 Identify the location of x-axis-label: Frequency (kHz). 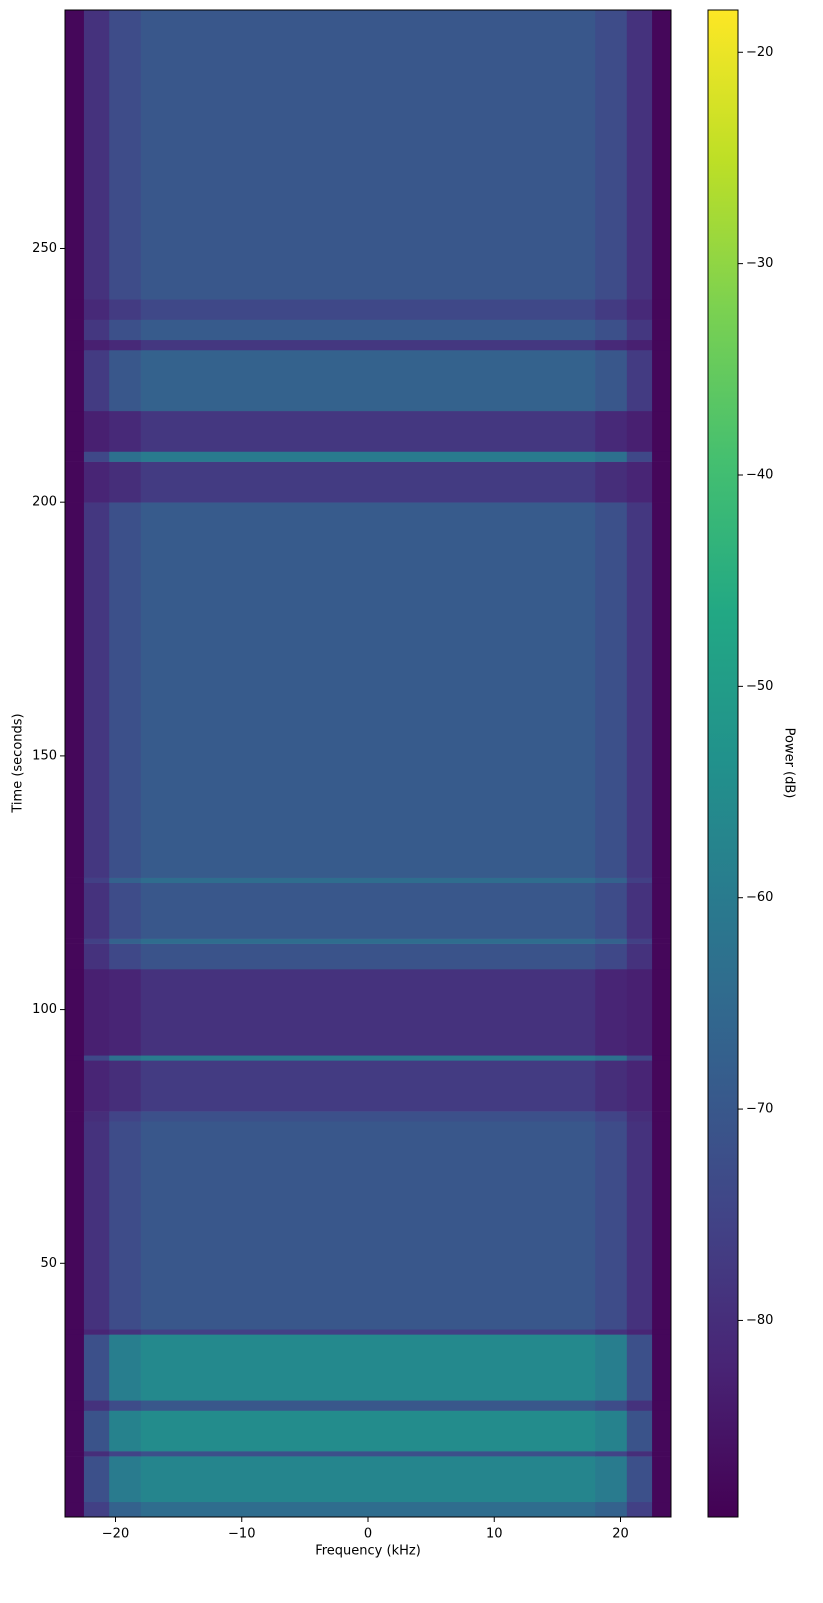
(368, 1551).